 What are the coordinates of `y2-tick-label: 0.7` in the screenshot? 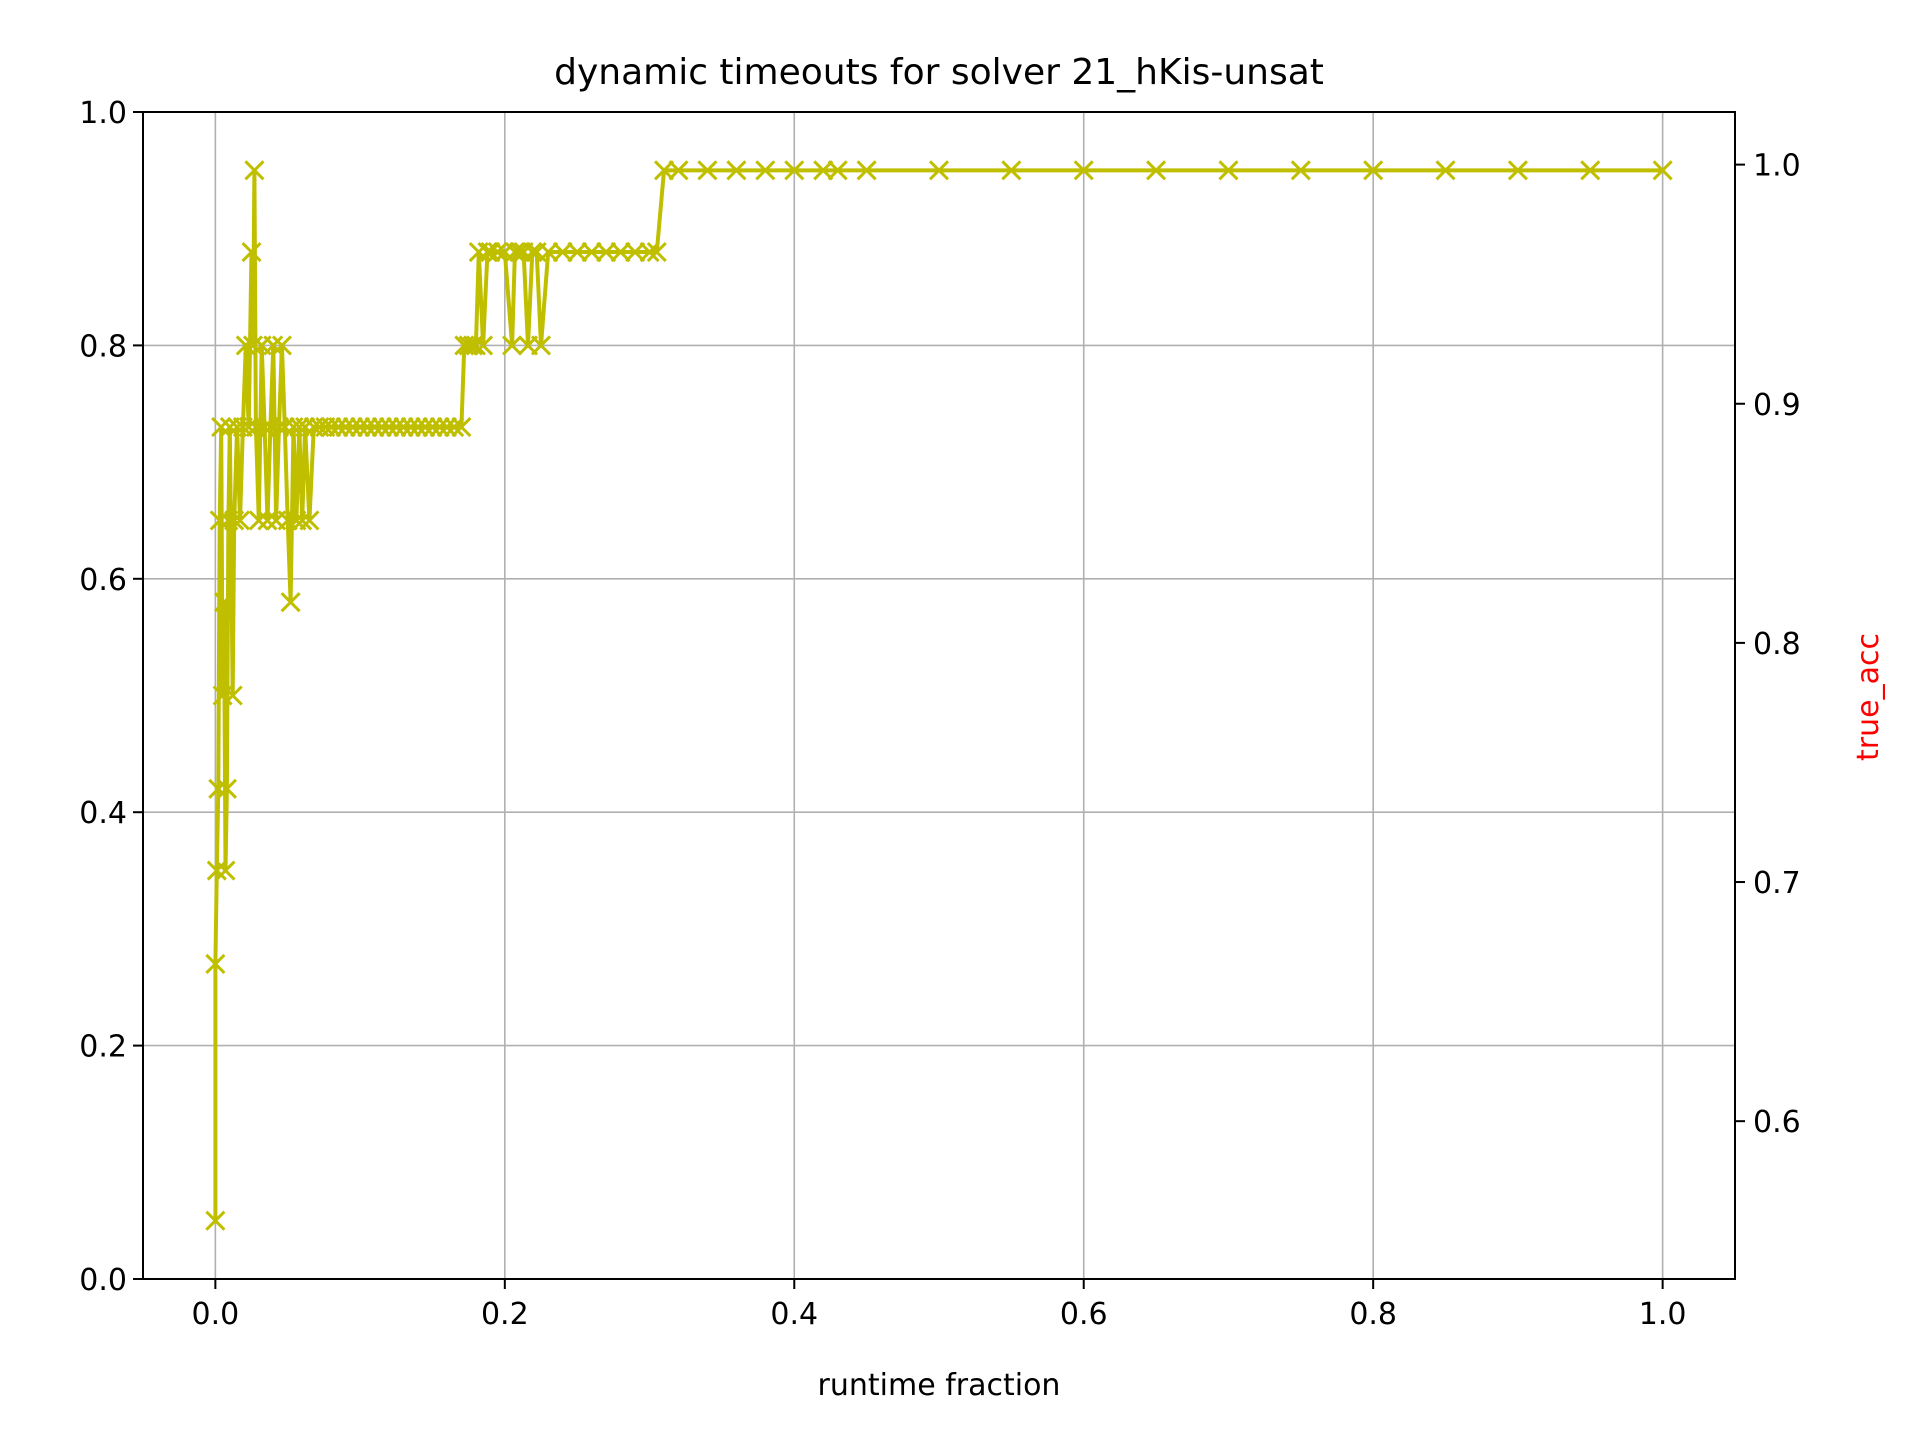 It's located at (1777, 883).